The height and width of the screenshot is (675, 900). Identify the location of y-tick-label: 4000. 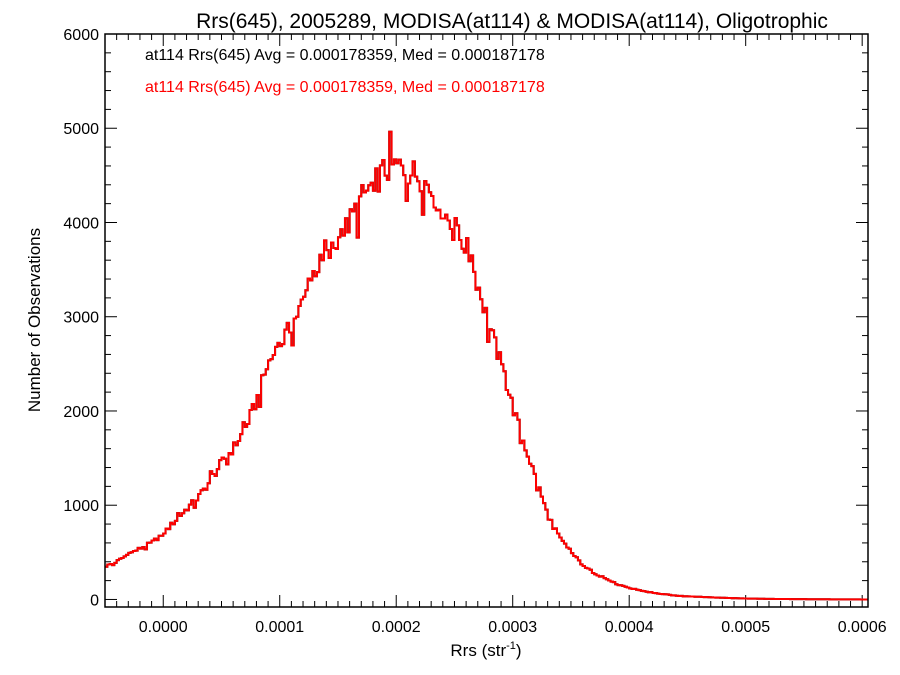
(81, 223).